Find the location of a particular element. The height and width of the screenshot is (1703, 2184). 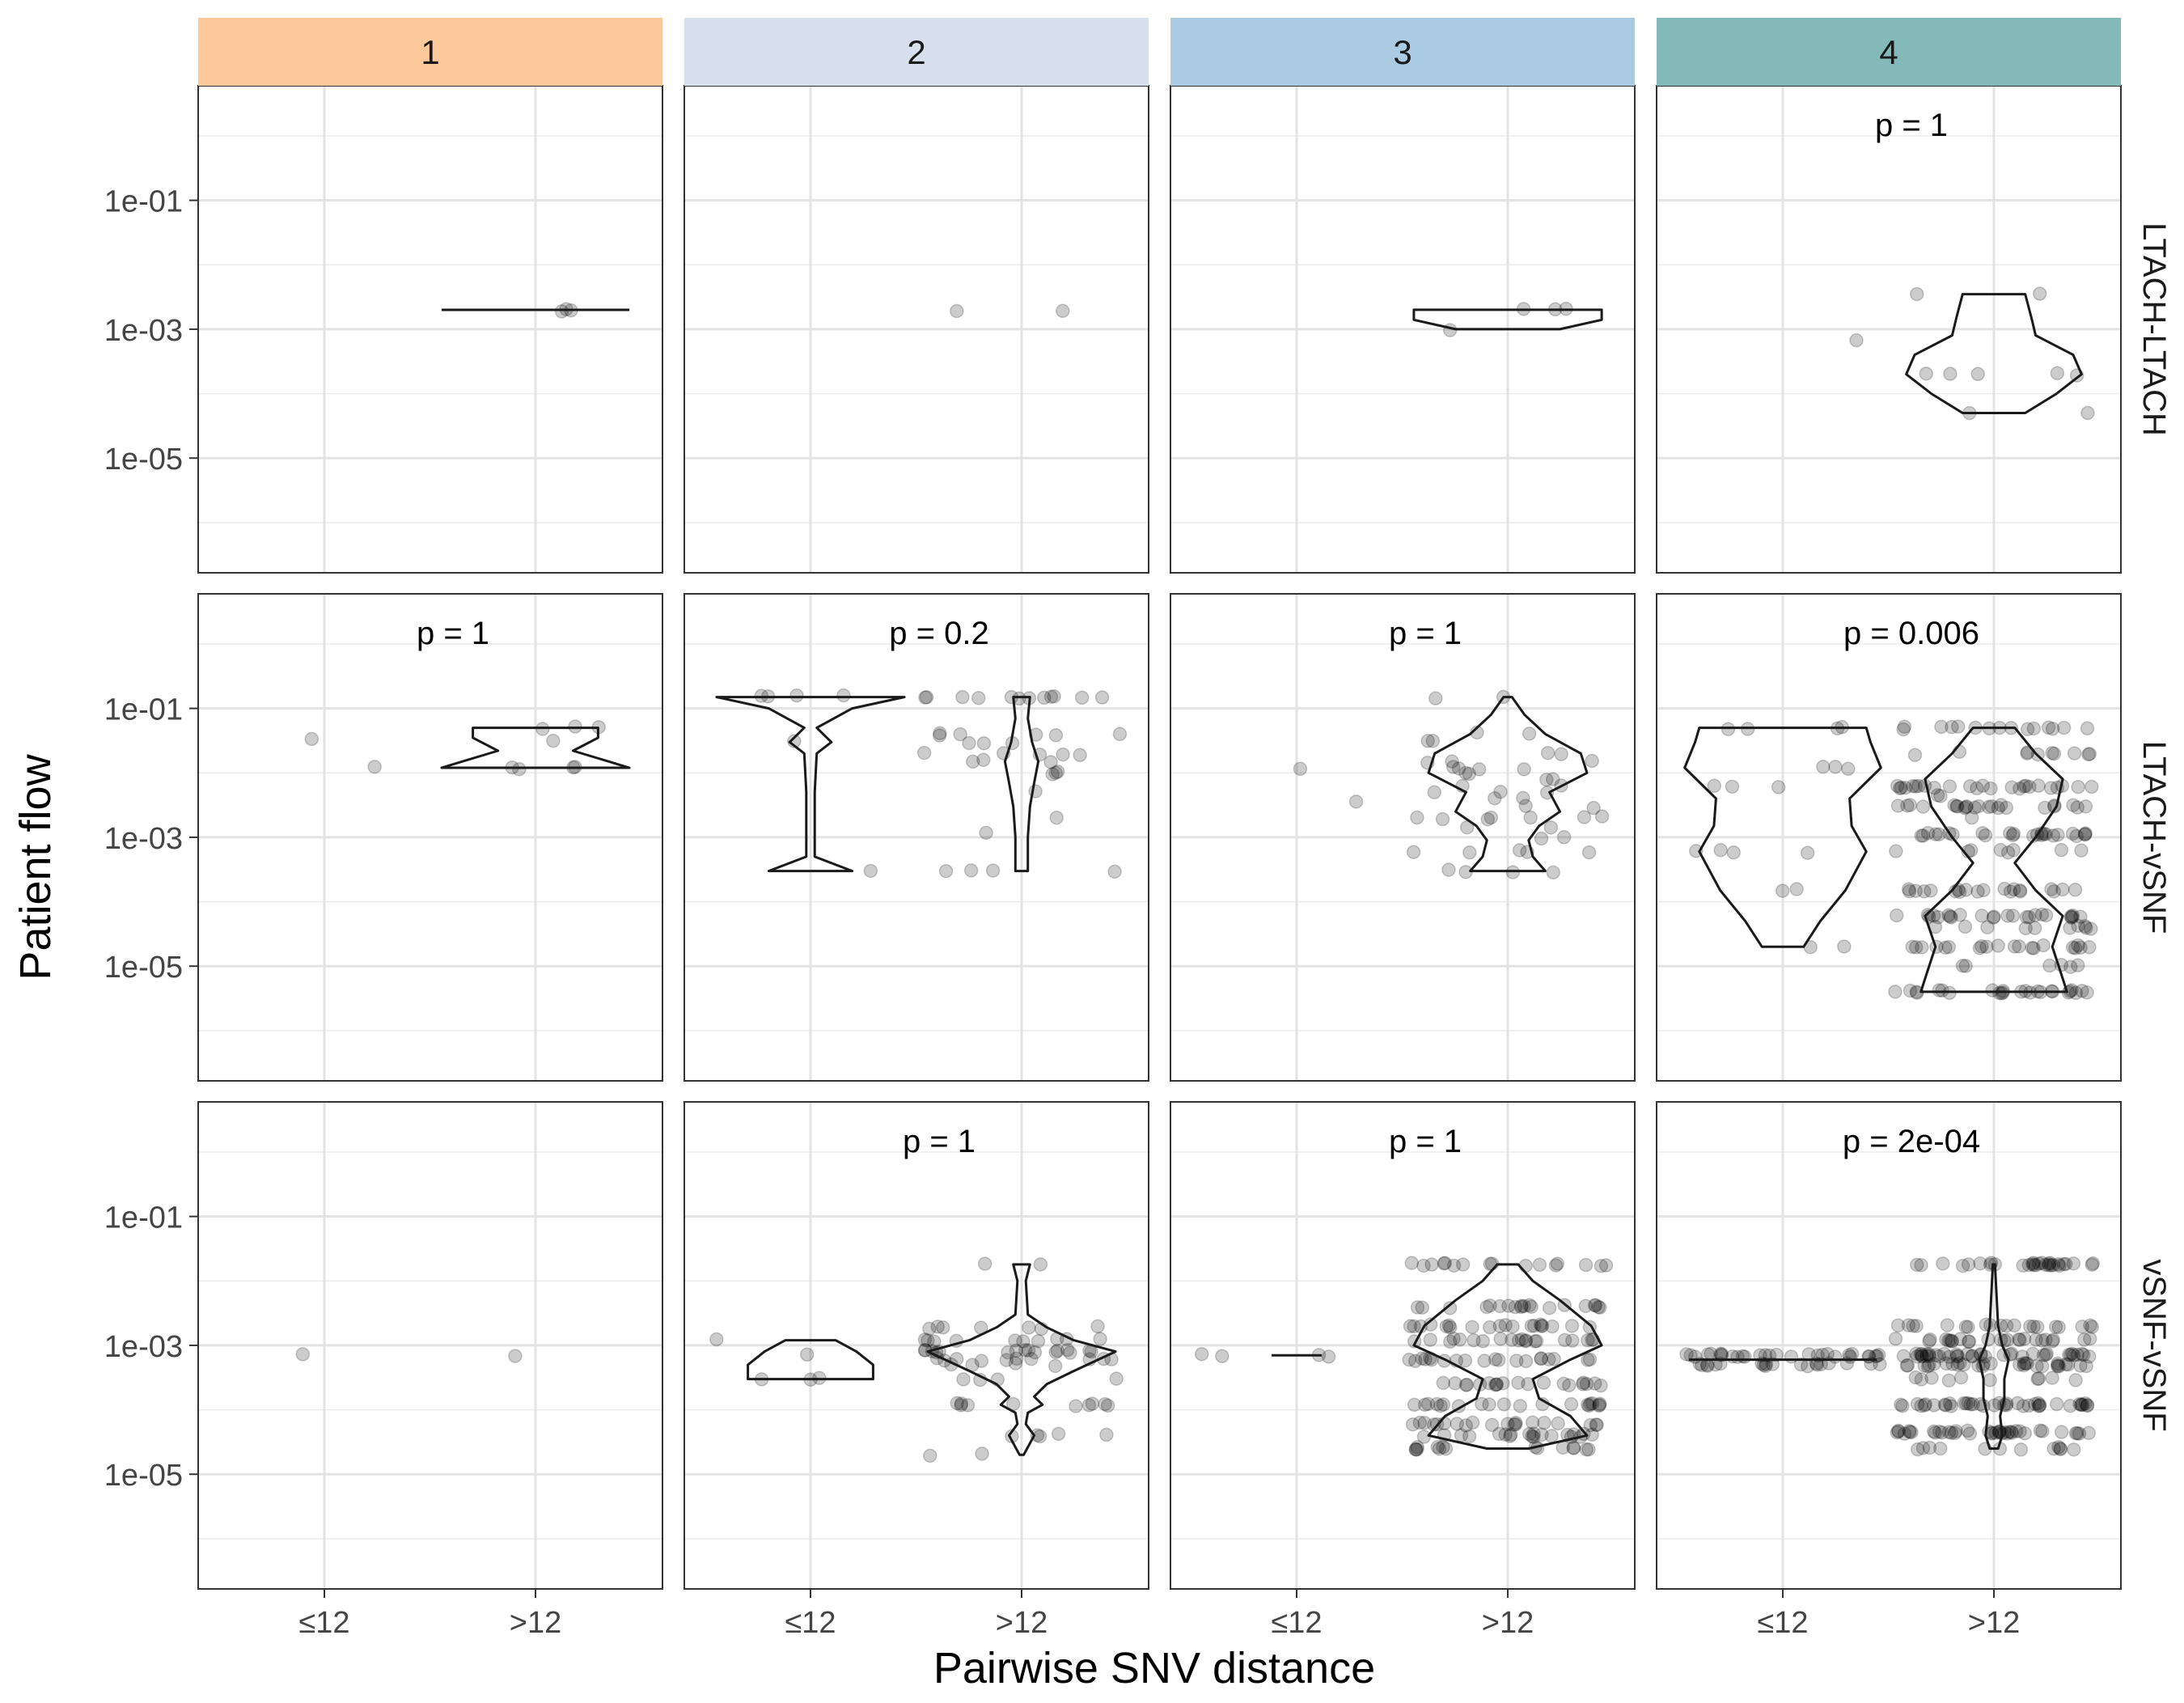

panel-border is located at coordinates (916, 838).